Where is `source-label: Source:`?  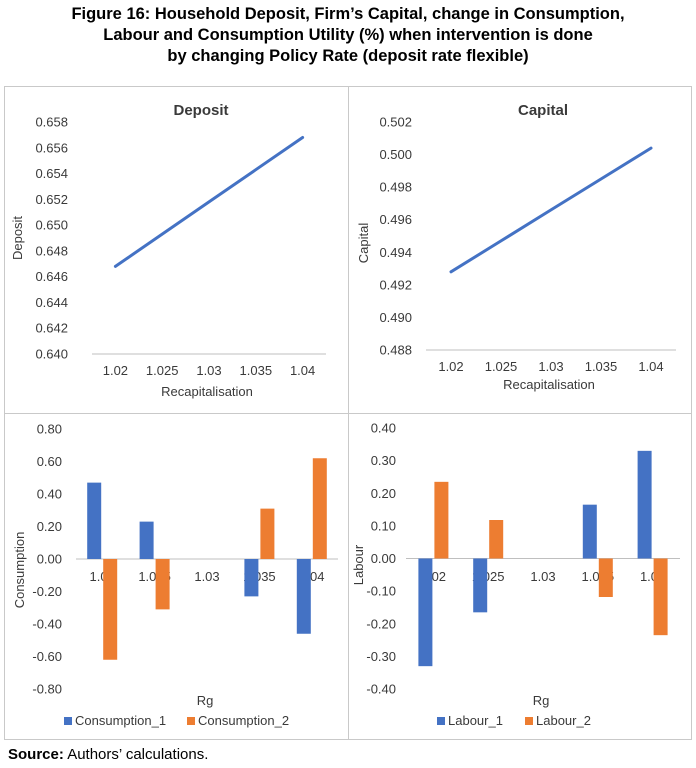
source-label: Source: is located at coordinates (36, 754).